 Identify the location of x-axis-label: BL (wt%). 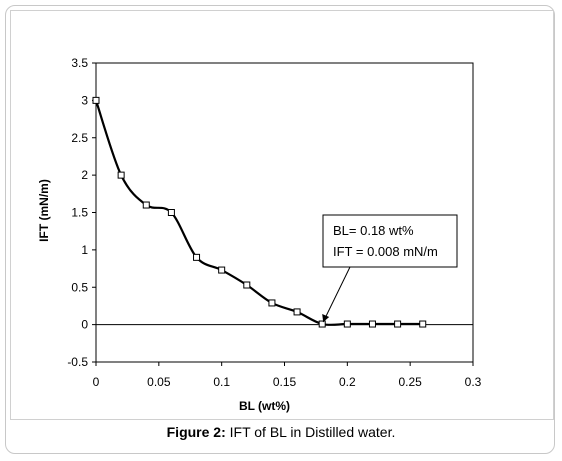
(264, 406).